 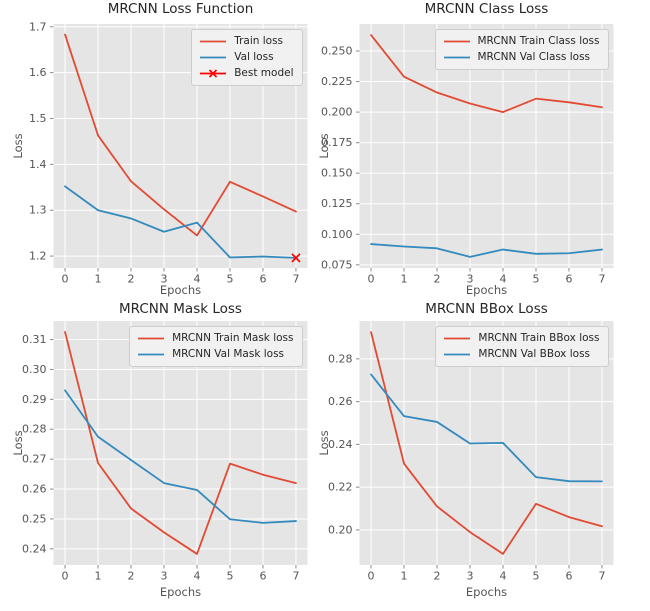 What do you see at coordinates (521, 57) in the screenshot?
I see `legend-item-mrcnn-val-class-loss: MRCNN Val Class loss` at bounding box center [521, 57].